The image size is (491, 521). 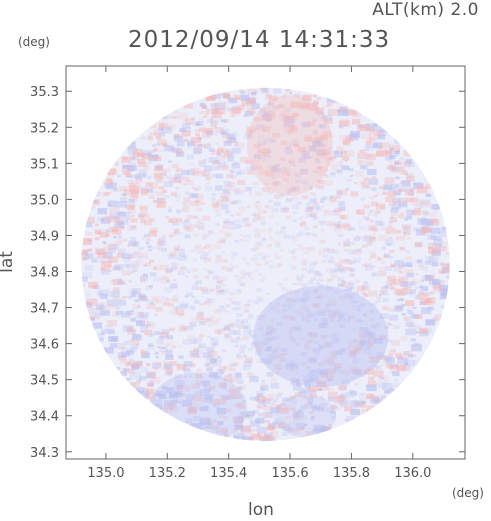 I want to click on y-tick-label: 34.7, so click(x=44, y=309).